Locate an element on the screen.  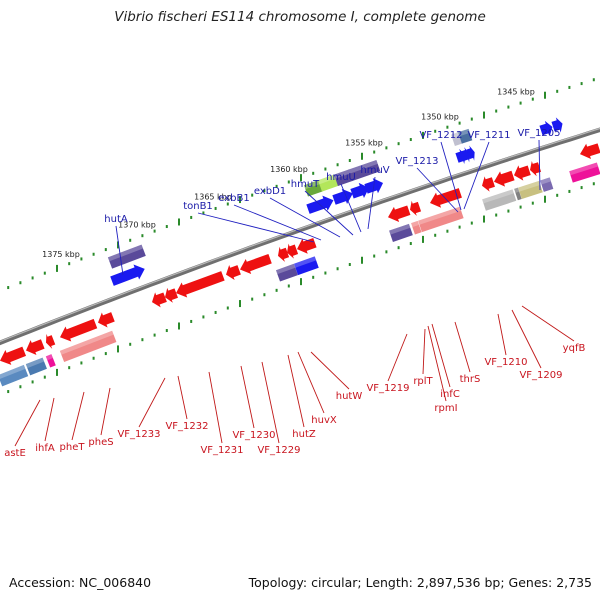
reverse-gene-label: VF_1219 is located at coordinates (387, 388).